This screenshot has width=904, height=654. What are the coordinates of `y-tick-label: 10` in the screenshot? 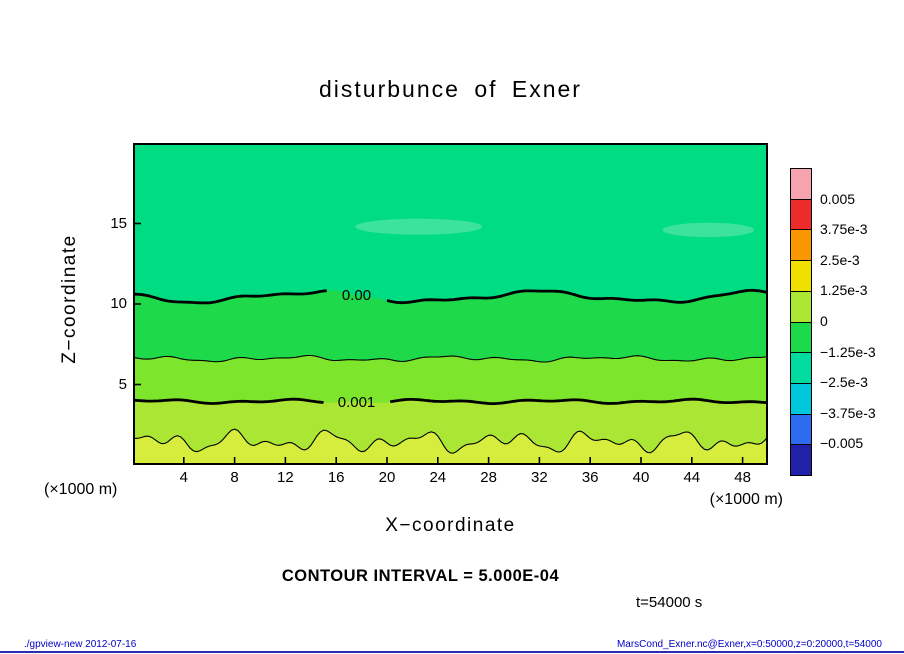 It's located at (118, 303).